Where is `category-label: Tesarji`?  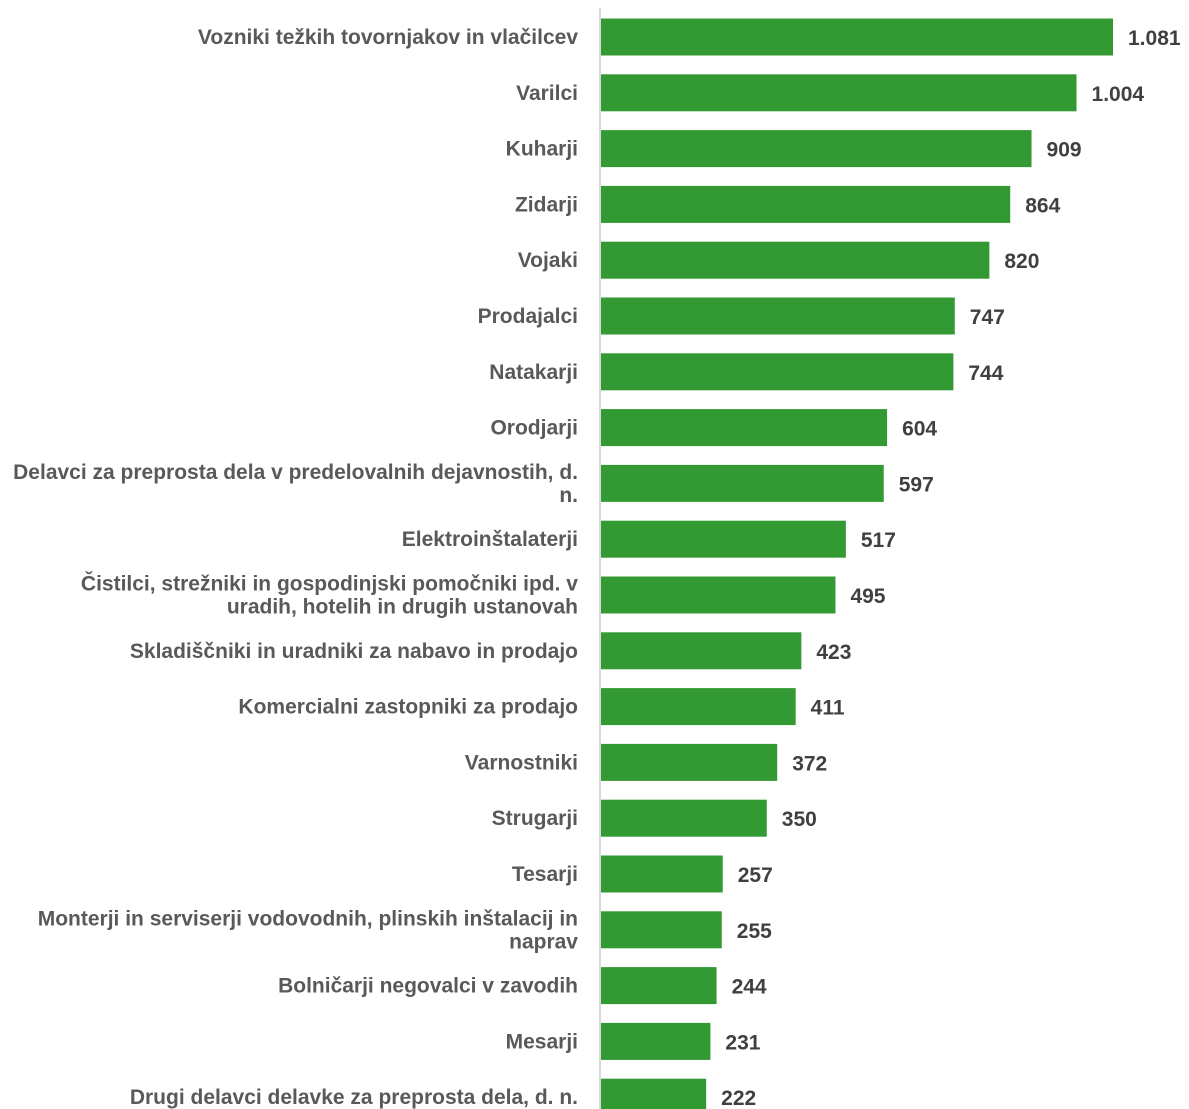 category-label: Tesarji is located at coordinates (545, 874).